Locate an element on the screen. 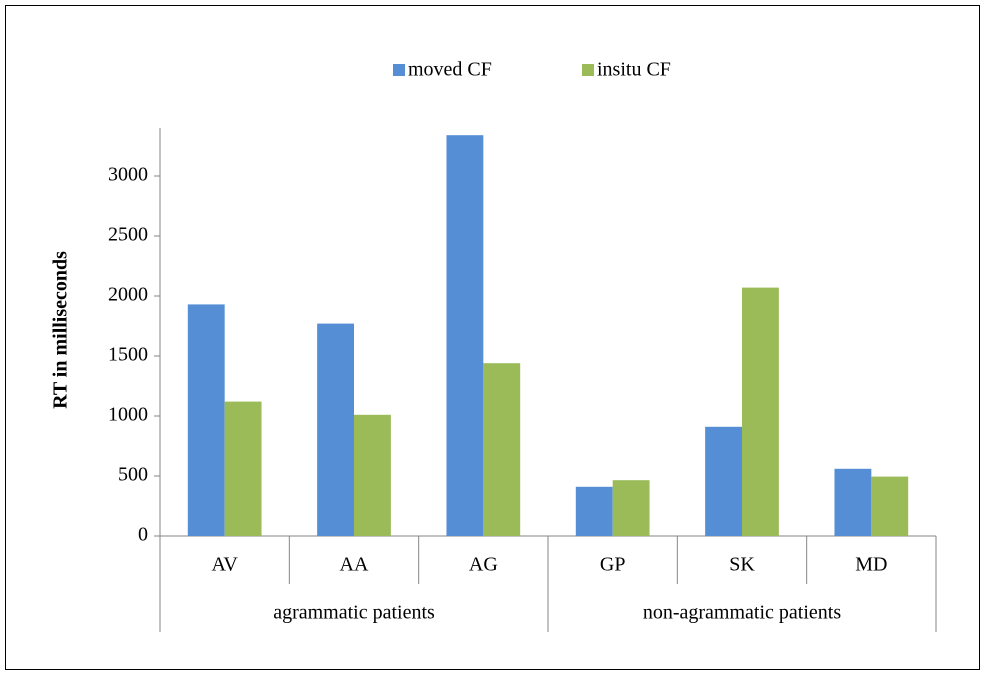 This screenshot has height=675, width=985. y-tick-label: 3000 is located at coordinates (128, 175).